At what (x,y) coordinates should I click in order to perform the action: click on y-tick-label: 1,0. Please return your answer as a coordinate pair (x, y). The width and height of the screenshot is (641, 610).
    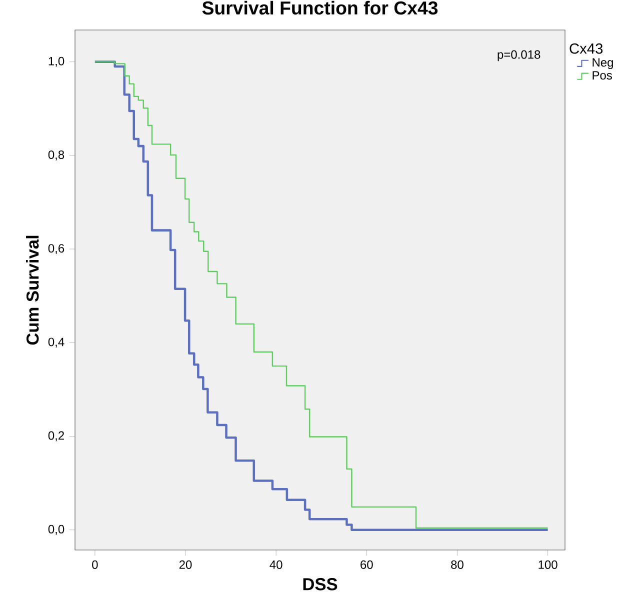
    Looking at the image, I should click on (56, 61).